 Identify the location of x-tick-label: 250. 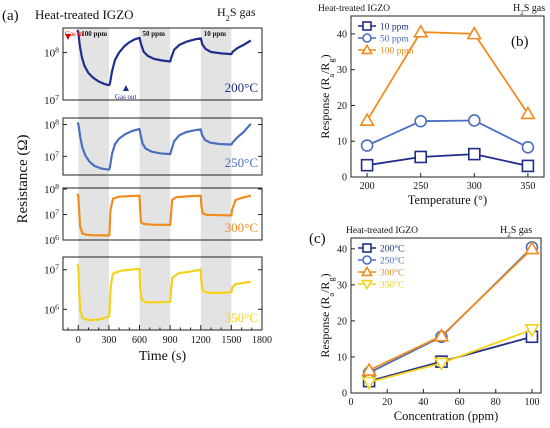
(420, 186).